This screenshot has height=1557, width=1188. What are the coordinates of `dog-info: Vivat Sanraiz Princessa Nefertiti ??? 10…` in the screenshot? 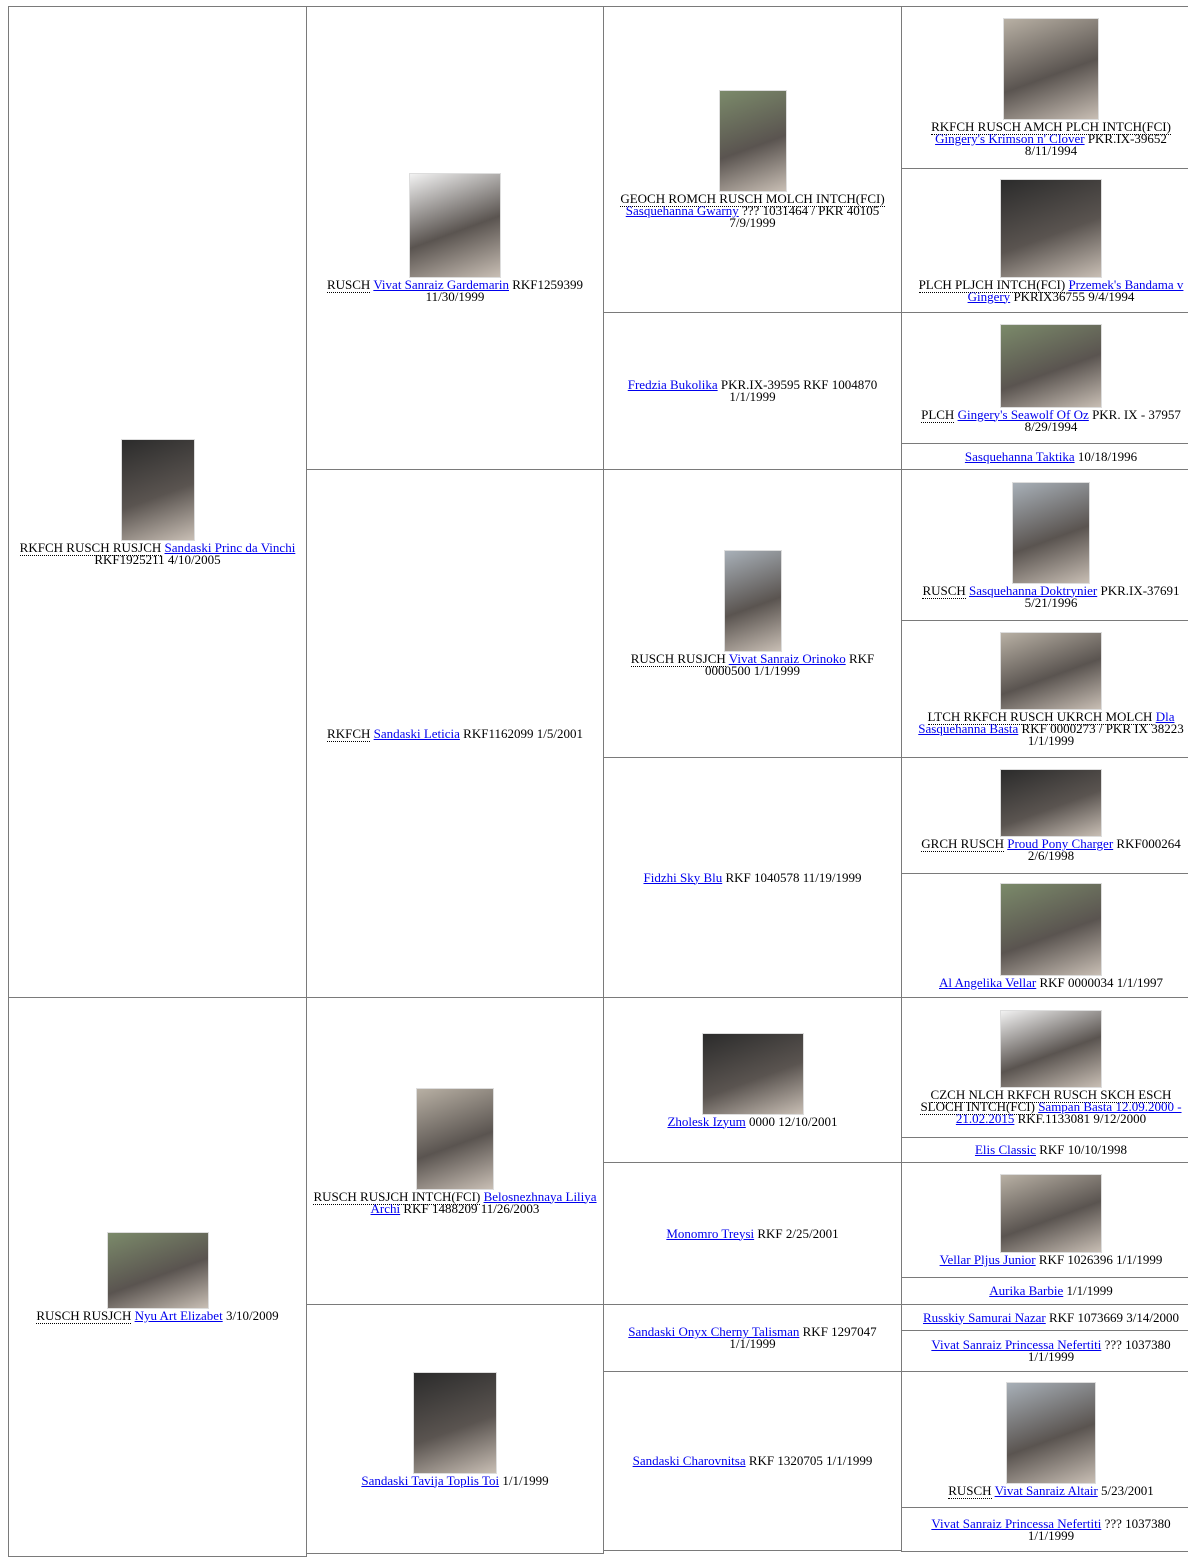 It's located at (1048, 1350).